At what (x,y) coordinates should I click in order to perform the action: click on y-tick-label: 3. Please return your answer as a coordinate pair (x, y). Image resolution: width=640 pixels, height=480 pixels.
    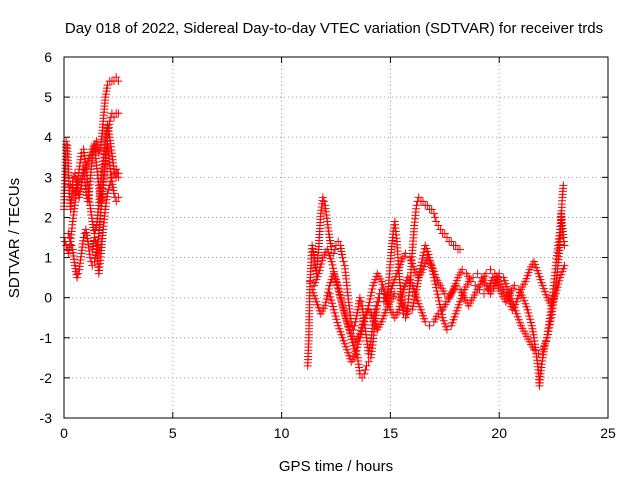
    Looking at the image, I should click on (48, 177).